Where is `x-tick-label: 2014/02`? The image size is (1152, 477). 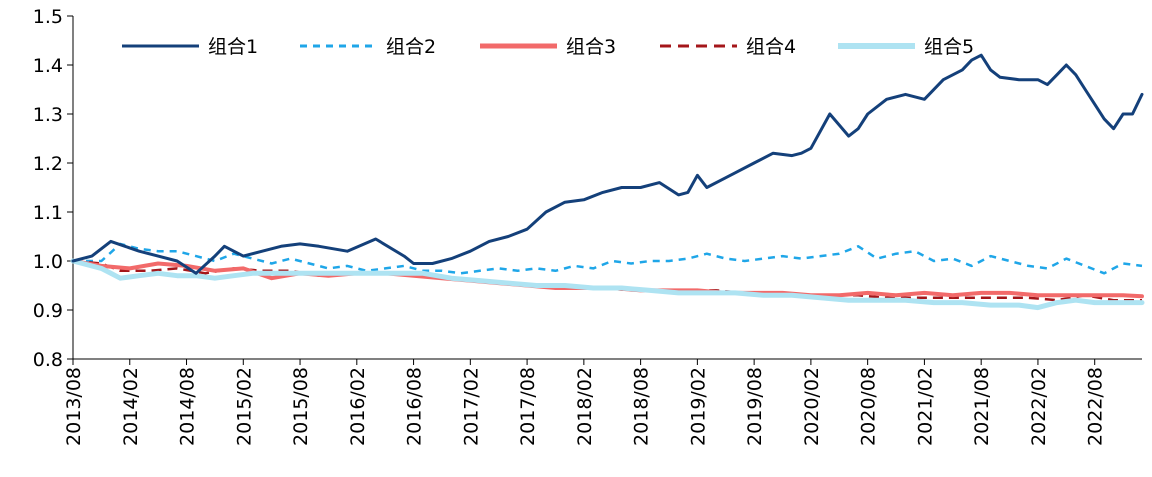
x-tick-label: 2014/02 is located at coordinates (131, 406).